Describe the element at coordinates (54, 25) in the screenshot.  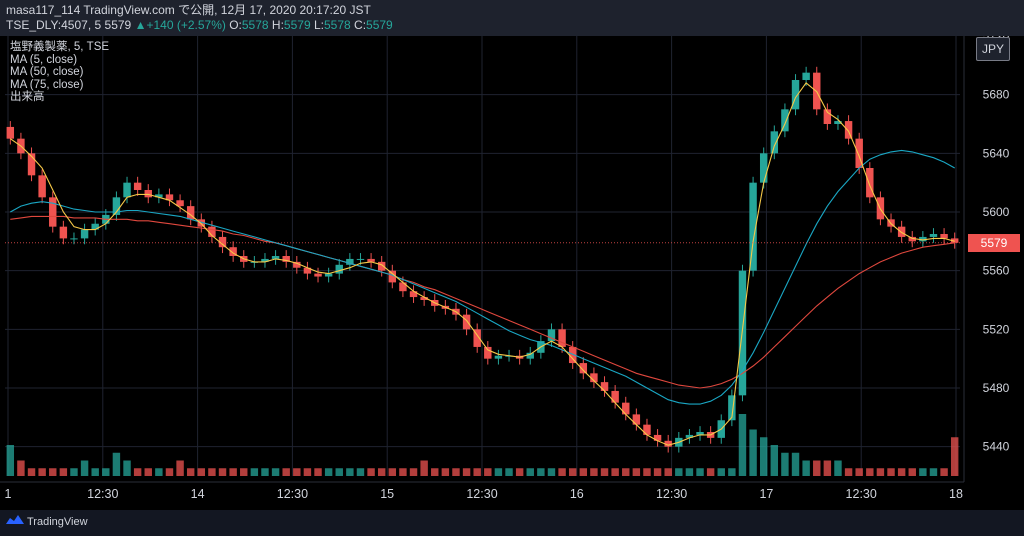
I see `symbol-label: TSE_DLY:4507, 5` at that location.